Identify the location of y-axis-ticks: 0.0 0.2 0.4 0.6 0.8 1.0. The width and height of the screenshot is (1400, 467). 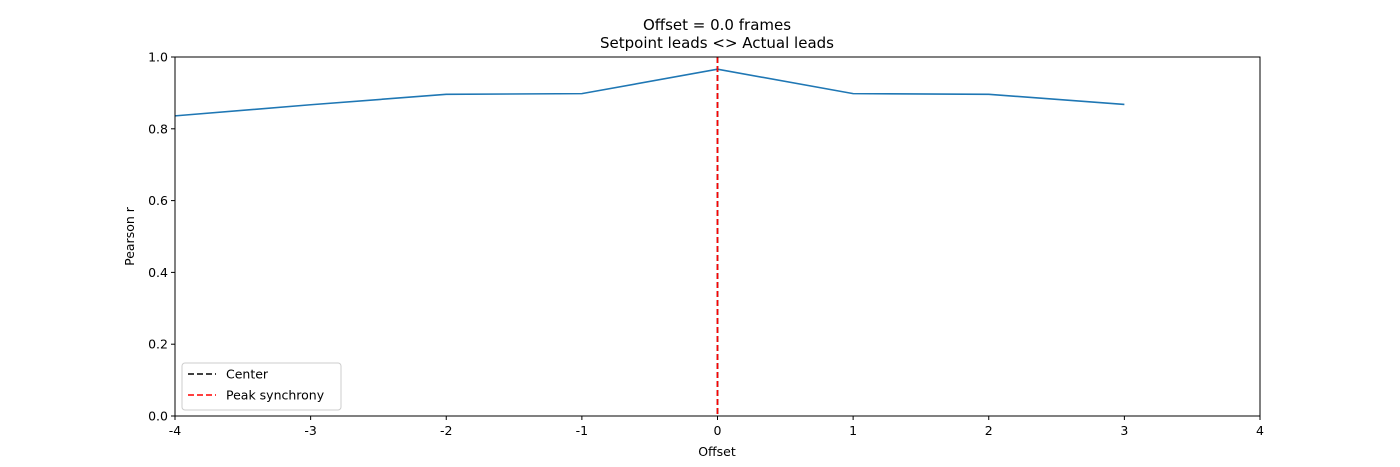
(161, 237).